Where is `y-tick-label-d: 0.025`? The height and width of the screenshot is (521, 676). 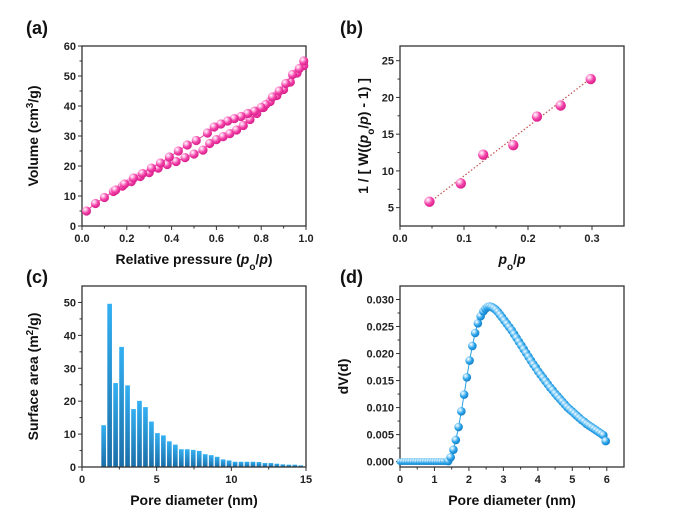 y-tick-label-d: 0.025 is located at coordinates (380, 328).